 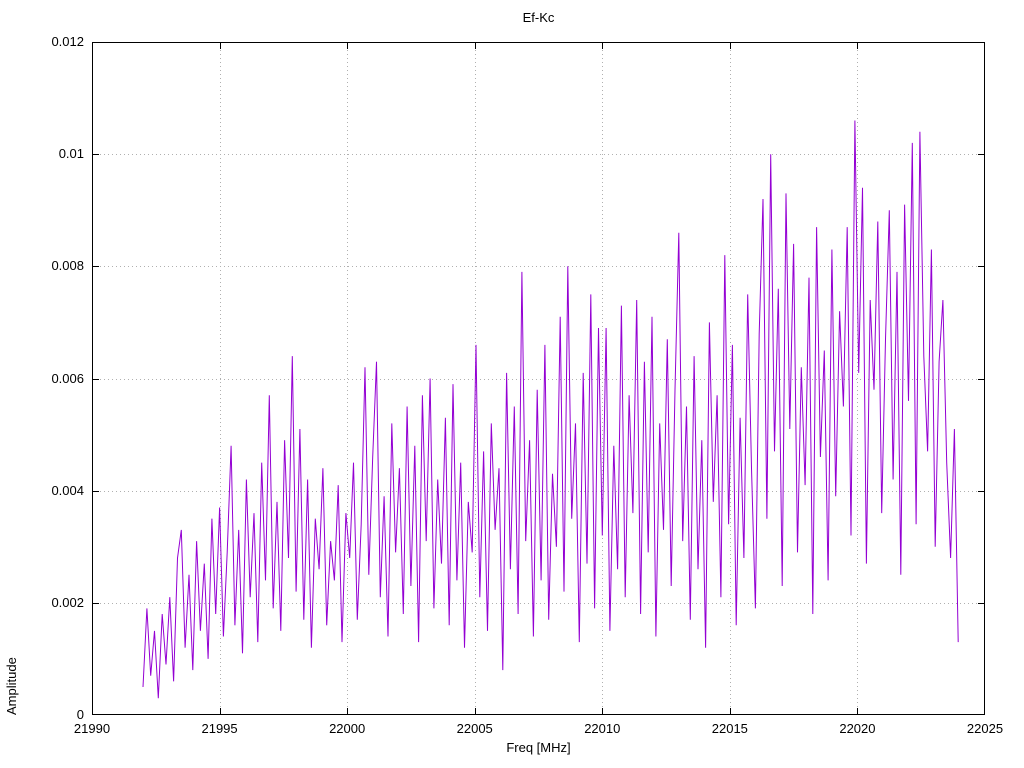 What do you see at coordinates (538, 747) in the screenshot?
I see `x-axis-label: Freq [MHz]` at bounding box center [538, 747].